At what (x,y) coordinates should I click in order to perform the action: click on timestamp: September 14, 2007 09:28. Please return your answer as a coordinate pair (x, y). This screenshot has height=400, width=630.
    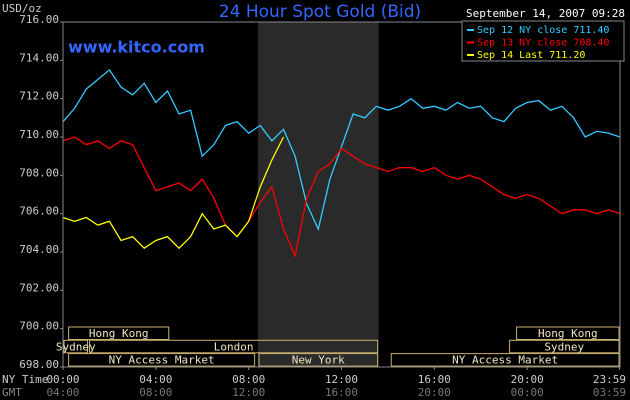
    Looking at the image, I should click on (545, 13).